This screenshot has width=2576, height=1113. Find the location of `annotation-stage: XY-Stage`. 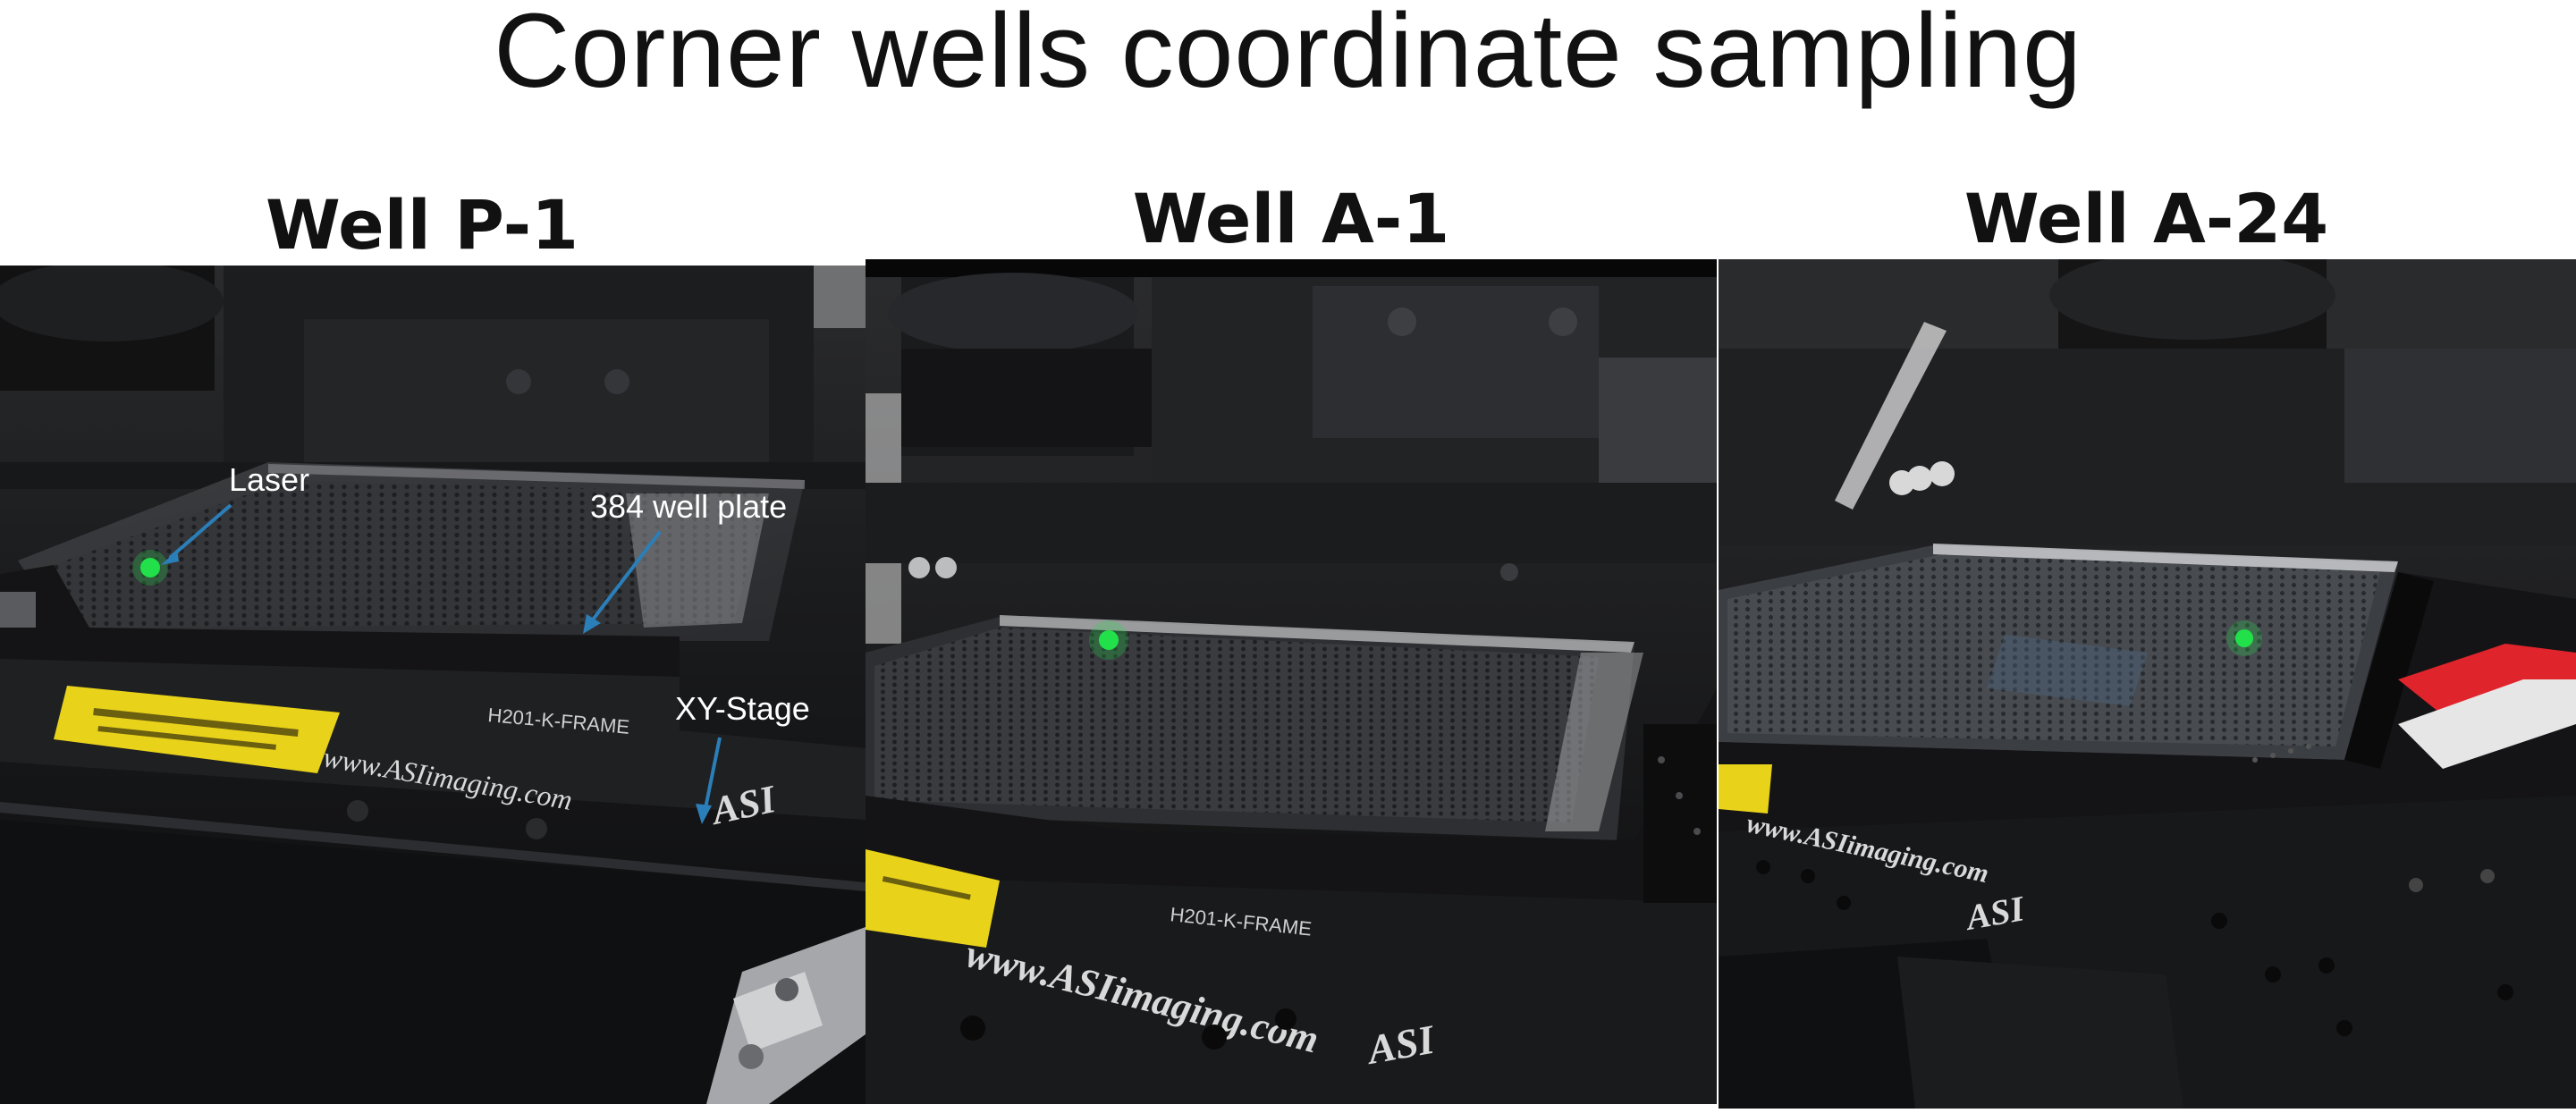

annotation-stage: XY-Stage is located at coordinates (742, 708).